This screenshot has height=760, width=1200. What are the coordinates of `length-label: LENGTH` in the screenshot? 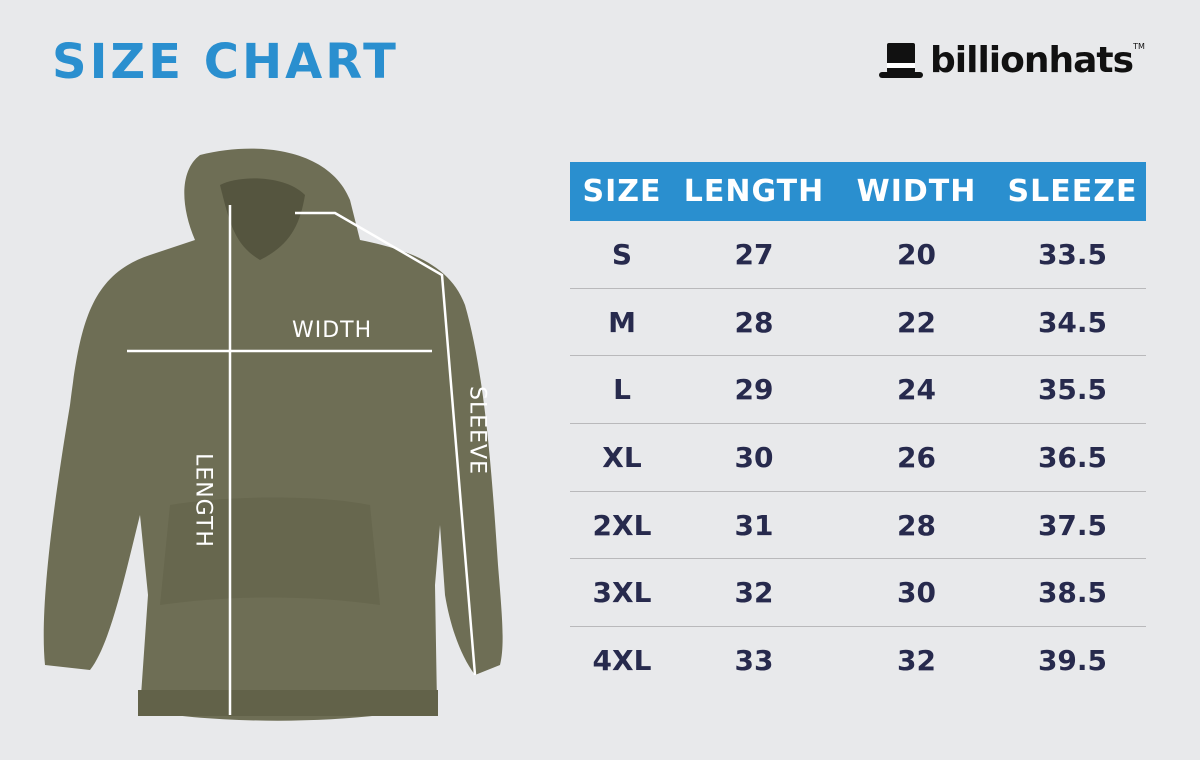 It's located at (203, 500).